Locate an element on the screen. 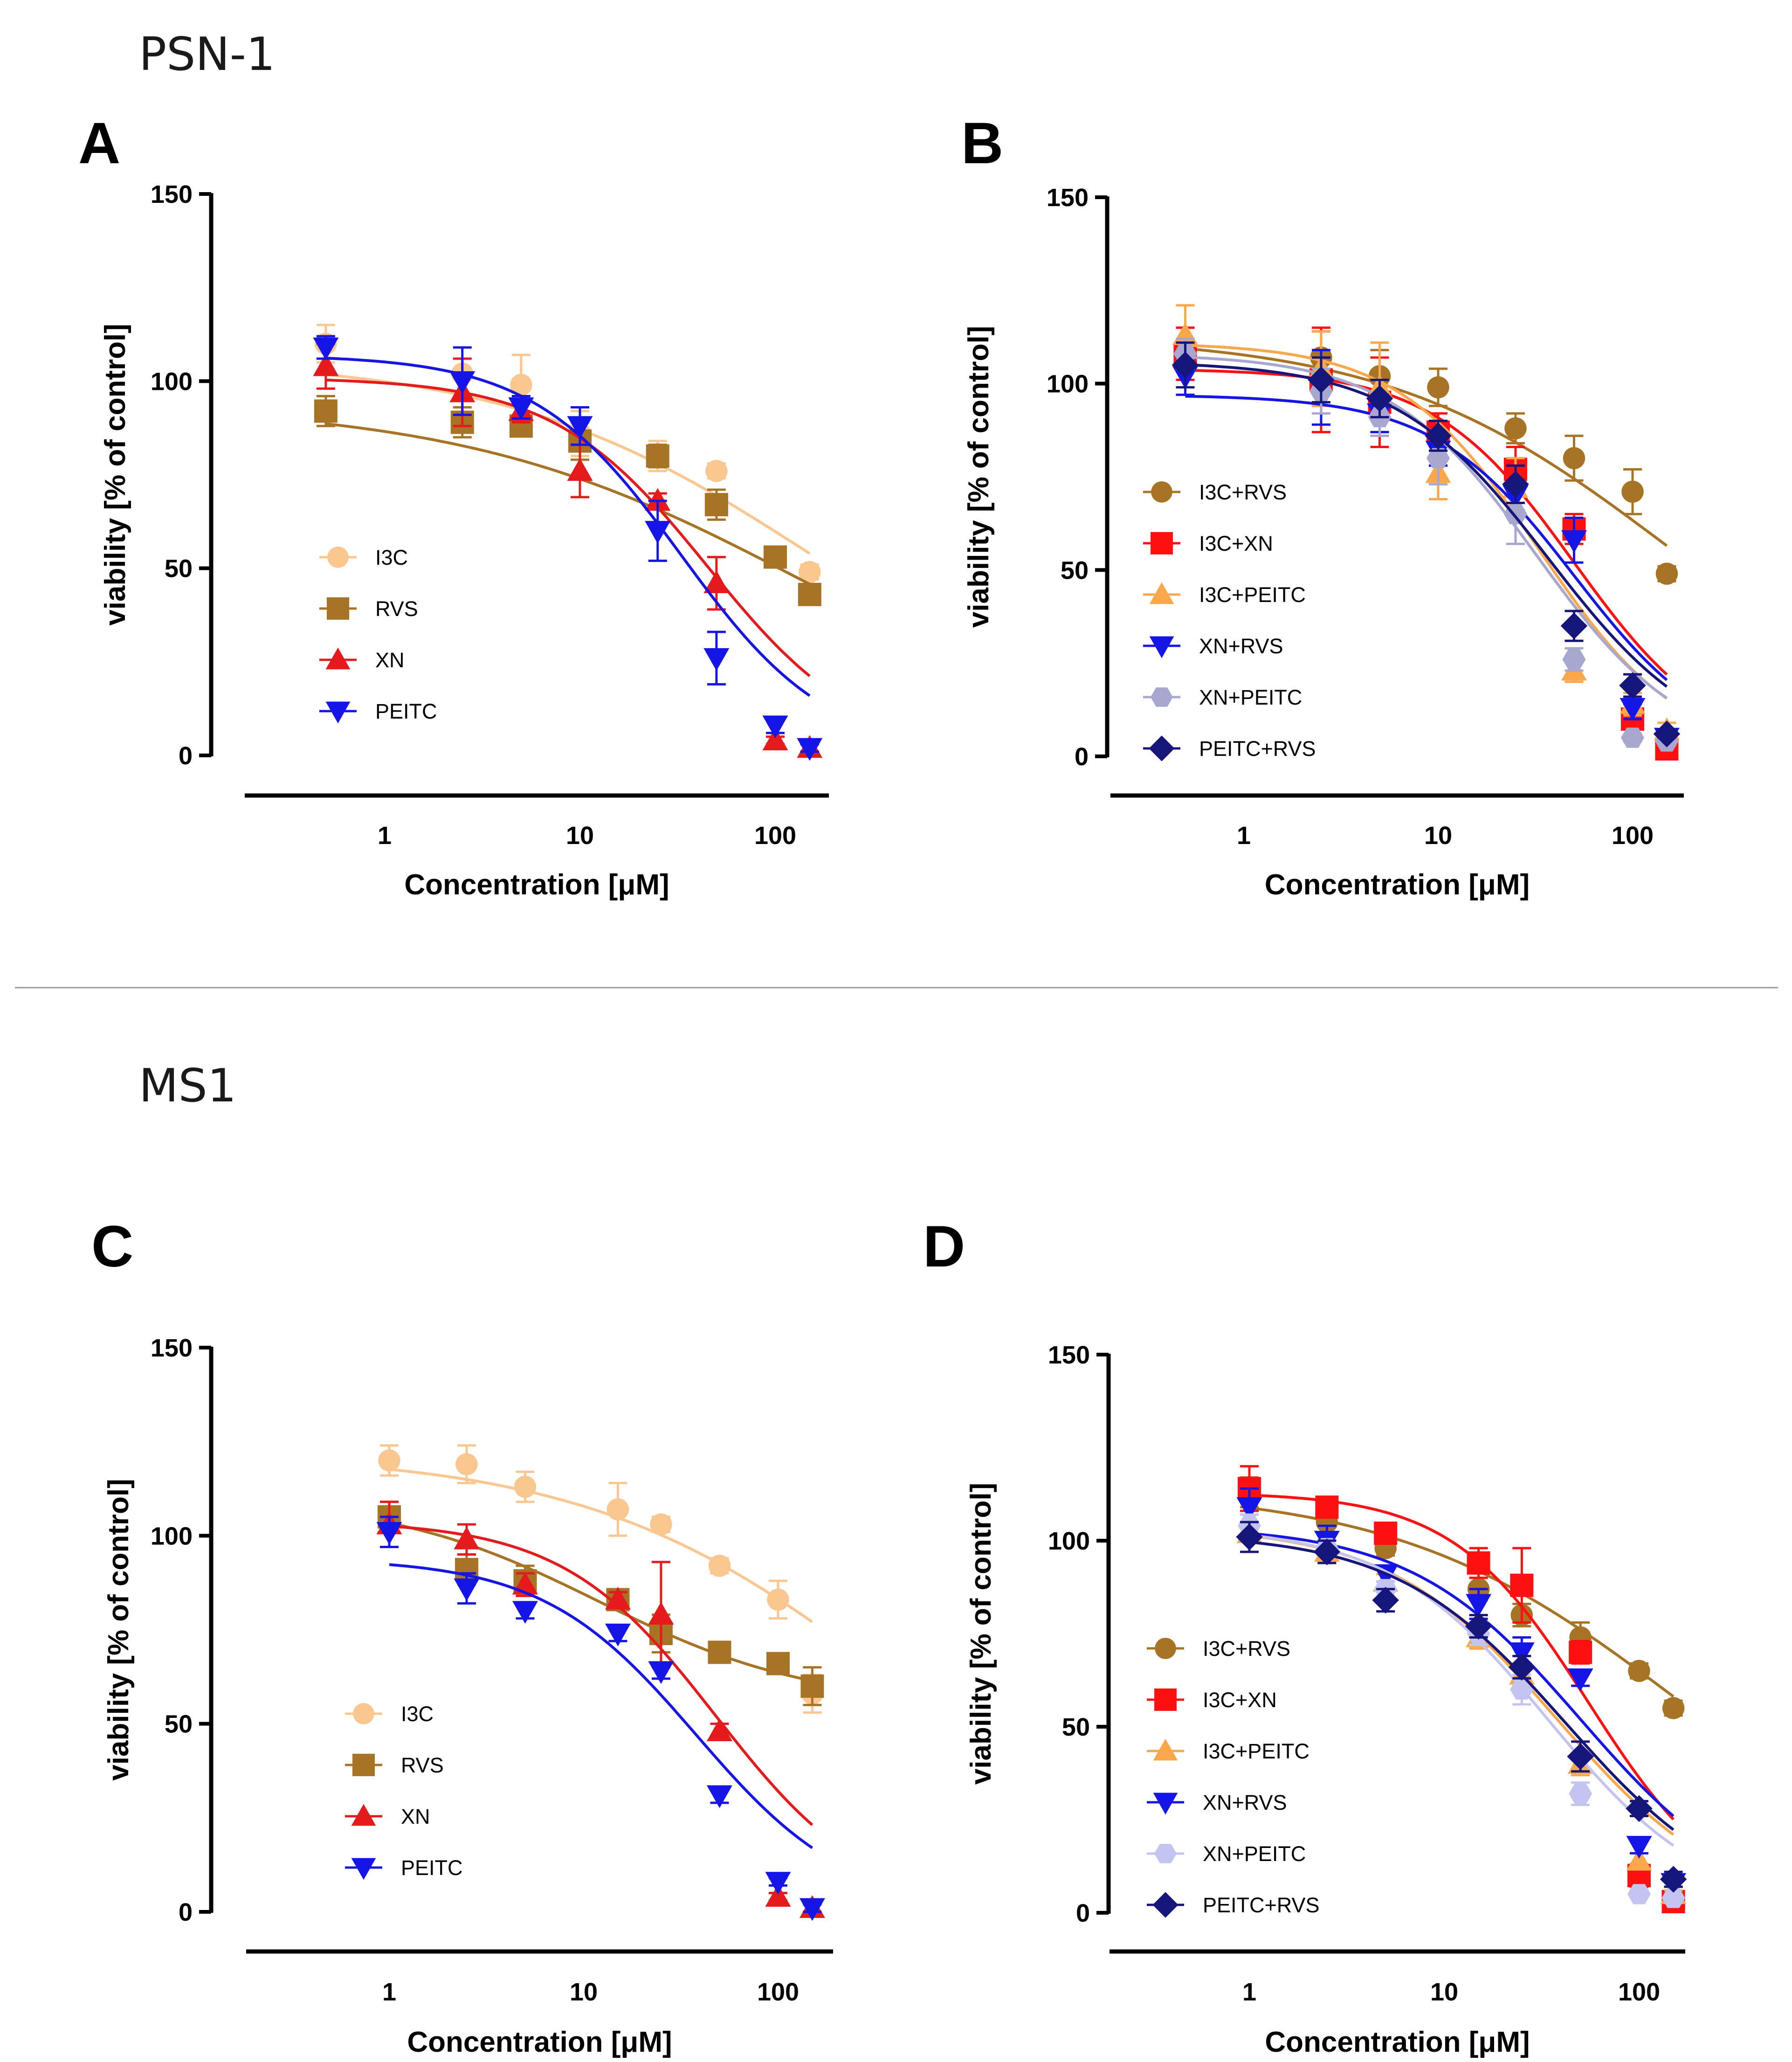  panel-b-legend-item-i3c-xn: I3C+XN is located at coordinates (1208, 543).